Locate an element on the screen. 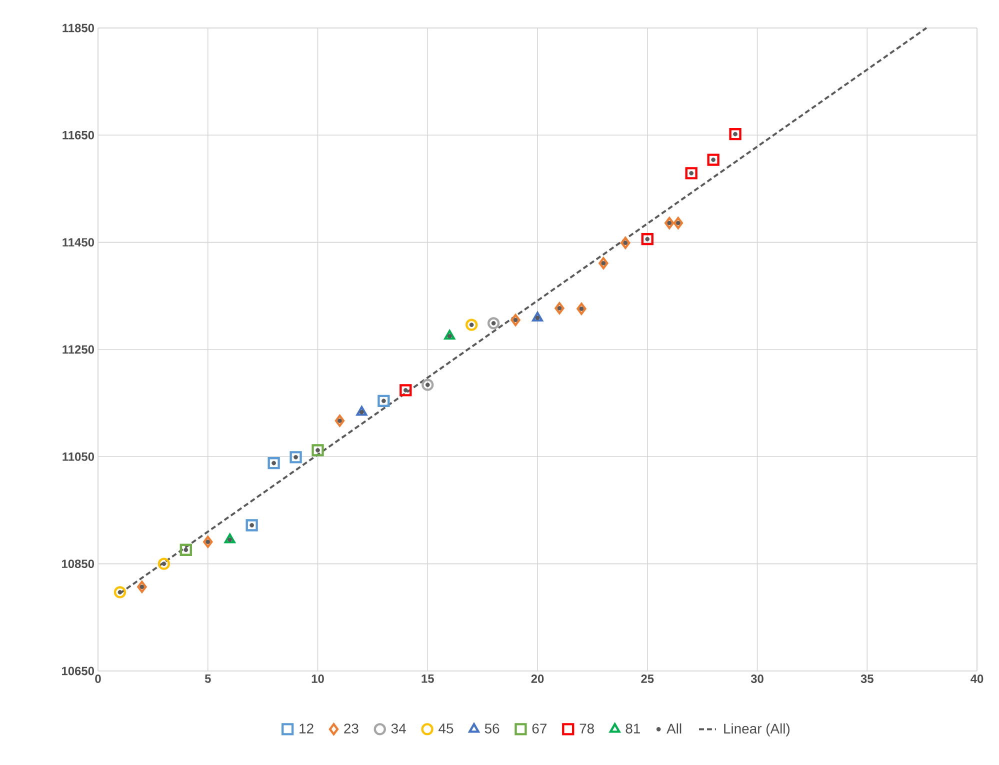  legend-label: Linear (All) is located at coordinates (757, 729).